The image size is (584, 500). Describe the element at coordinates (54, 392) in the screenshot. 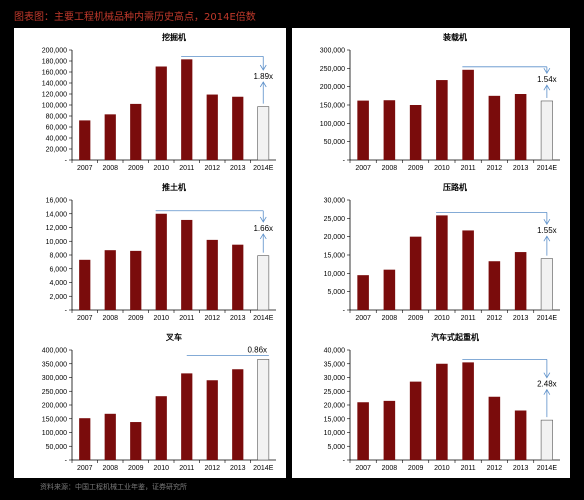

I see `y-tick-label: 250,000` at that location.